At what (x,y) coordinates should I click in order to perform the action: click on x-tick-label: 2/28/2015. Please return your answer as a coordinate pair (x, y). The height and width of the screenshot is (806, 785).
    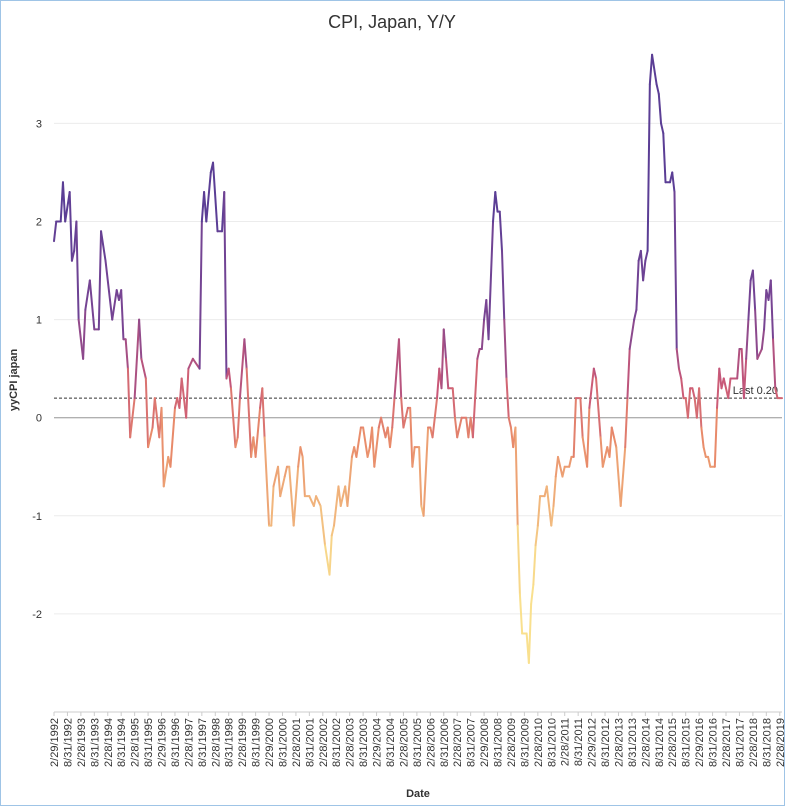
    Looking at the image, I should click on (673, 742).